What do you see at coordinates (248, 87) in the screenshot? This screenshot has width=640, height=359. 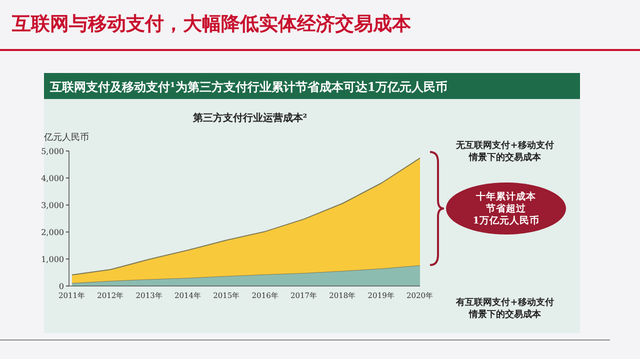 I see `chart-subtitle: 互联网支付及移动支付¹为第三方支付行业累计节省成本可达1万亿元人民币` at bounding box center [248, 87].